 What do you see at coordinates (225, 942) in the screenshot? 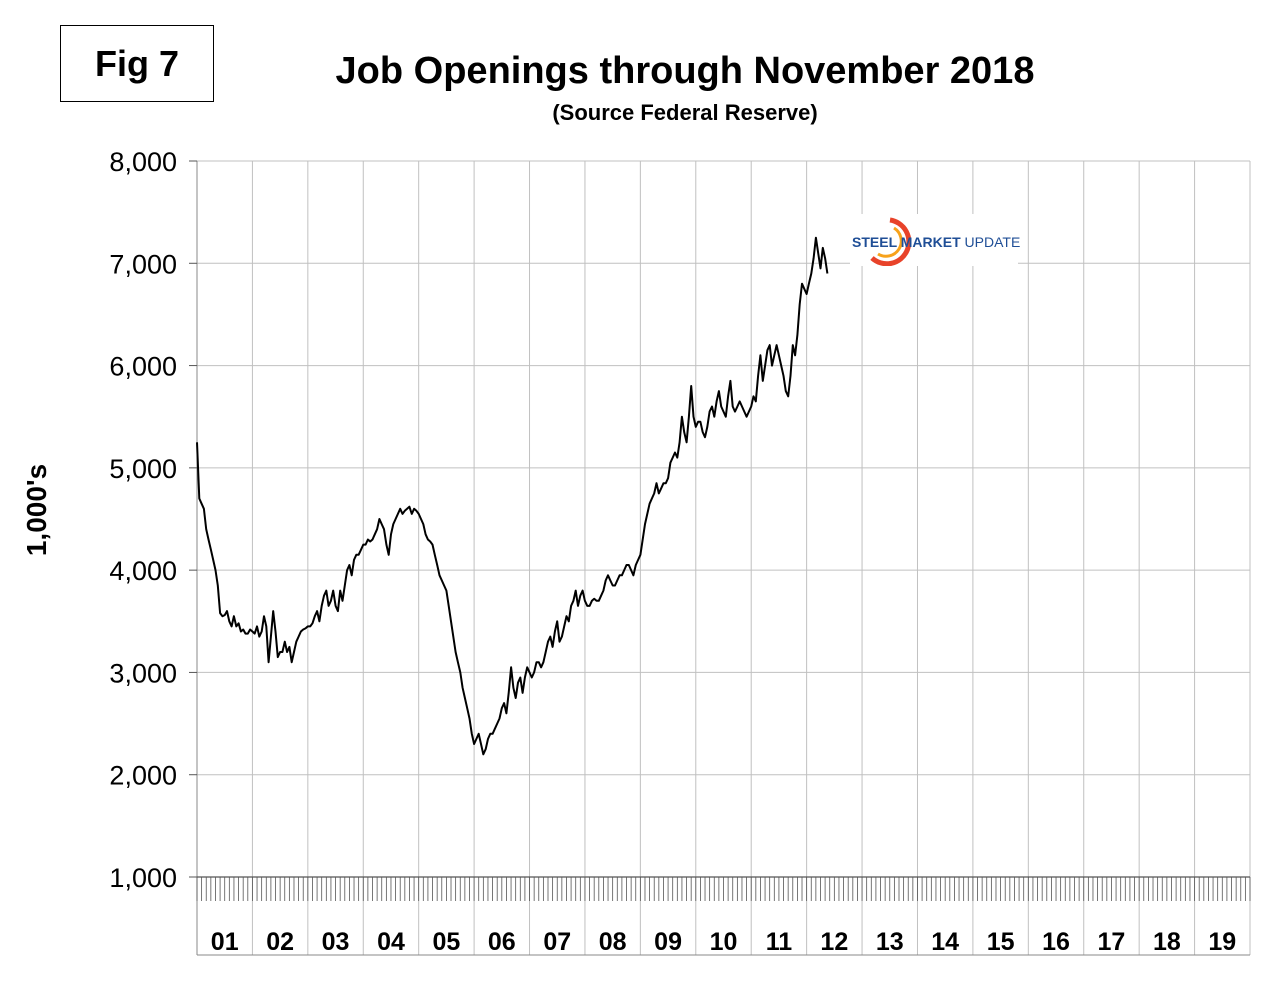
I see `x-tick-label: 01` at bounding box center [225, 942].